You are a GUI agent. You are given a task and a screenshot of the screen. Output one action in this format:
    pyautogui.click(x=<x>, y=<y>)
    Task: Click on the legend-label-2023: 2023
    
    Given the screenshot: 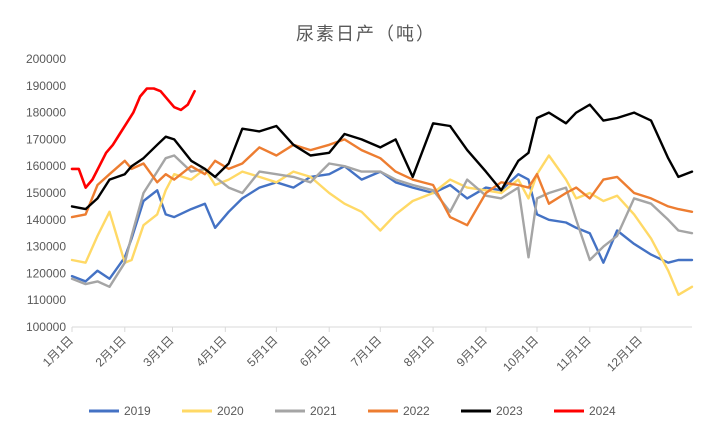 What is the action you would take?
    pyautogui.click(x=509, y=411)
    